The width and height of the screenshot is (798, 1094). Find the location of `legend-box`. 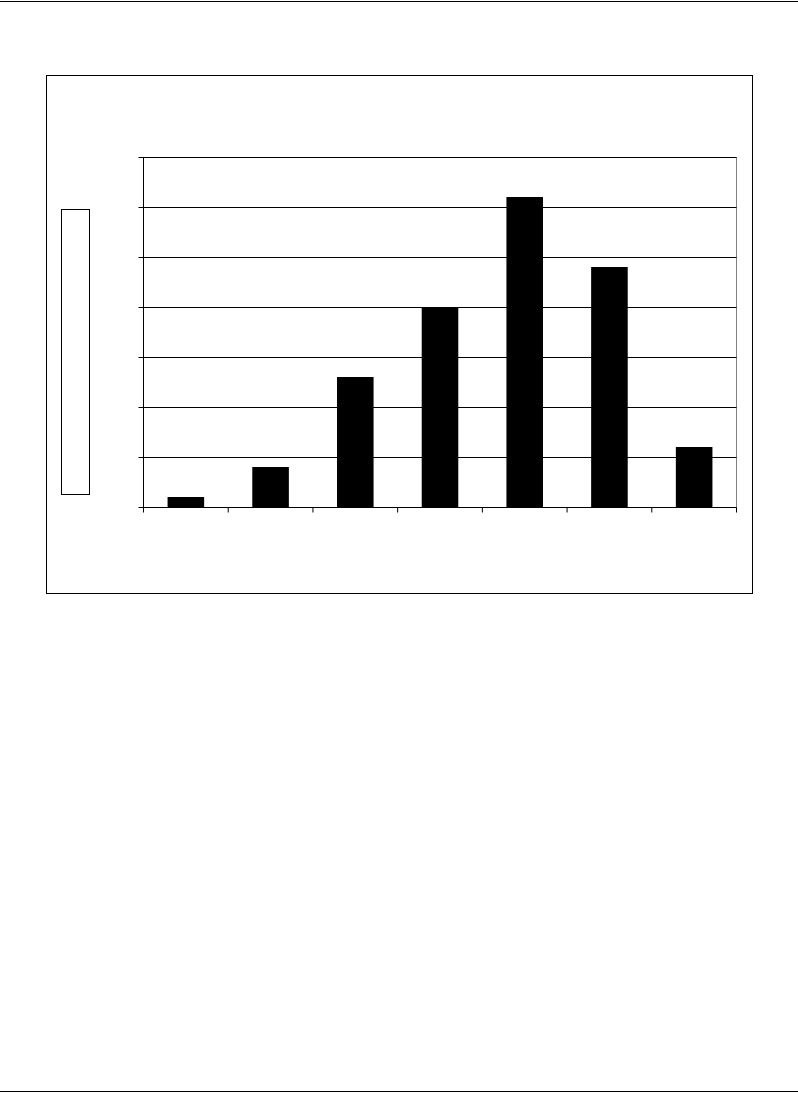

legend-box is located at coordinates (75, 352).